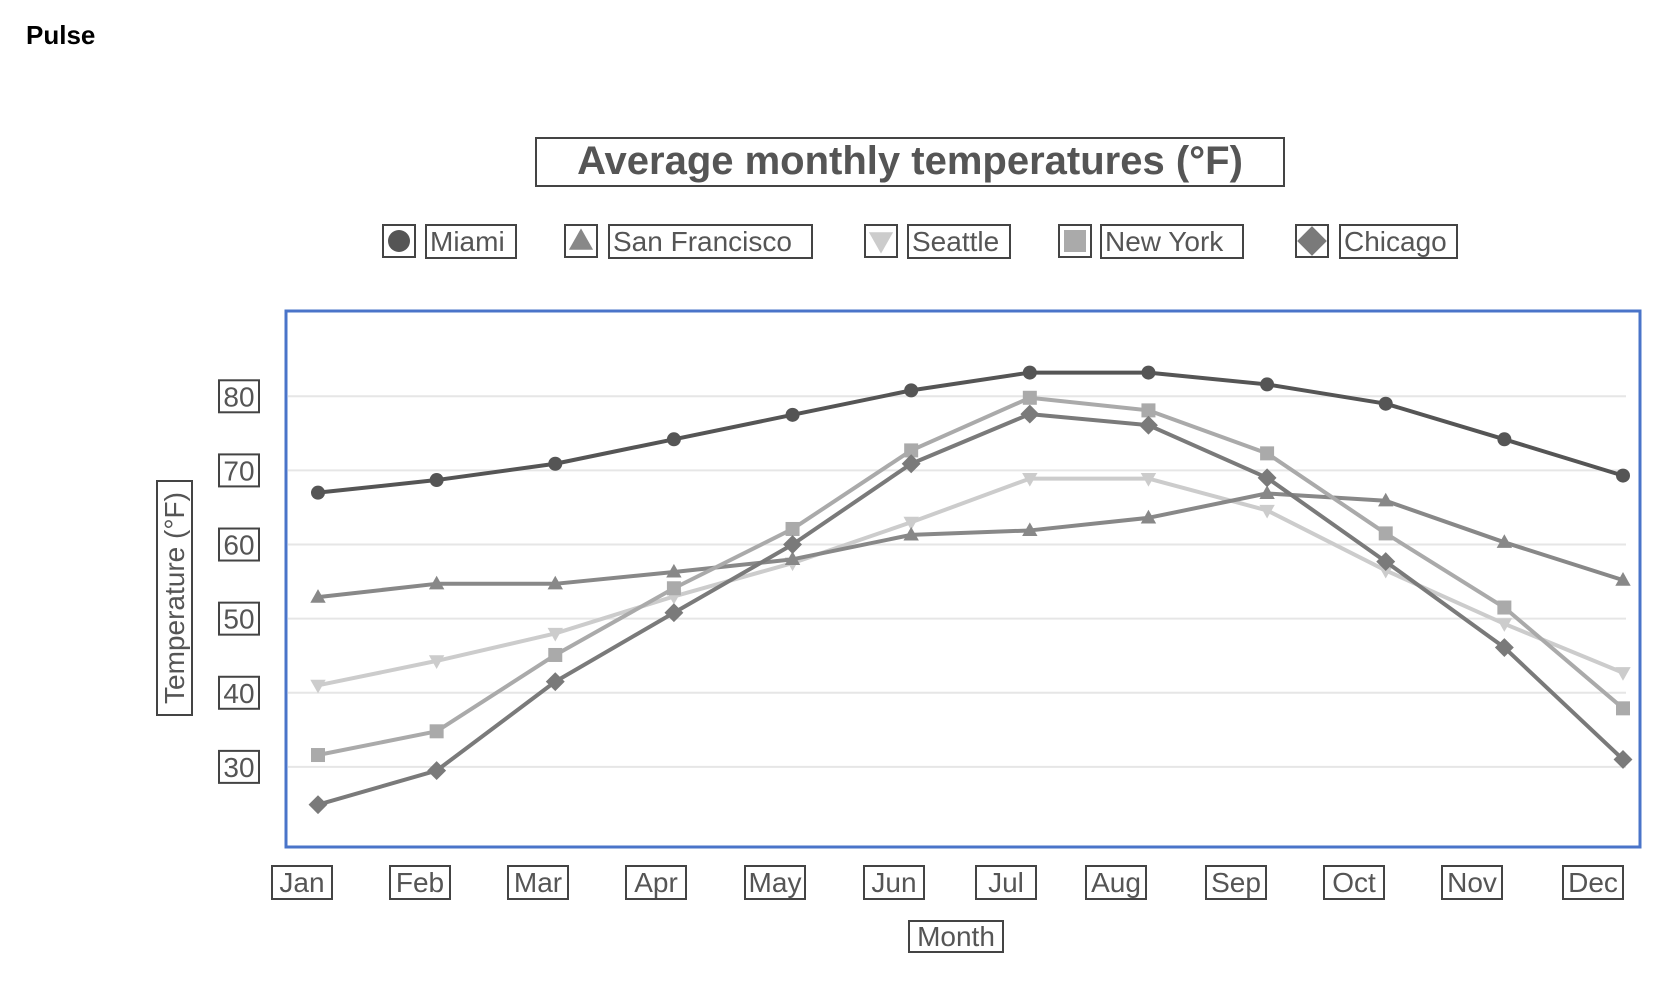 This screenshot has width=1676, height=984. I want to click on y-tick-80: 80, so click(238, 396).